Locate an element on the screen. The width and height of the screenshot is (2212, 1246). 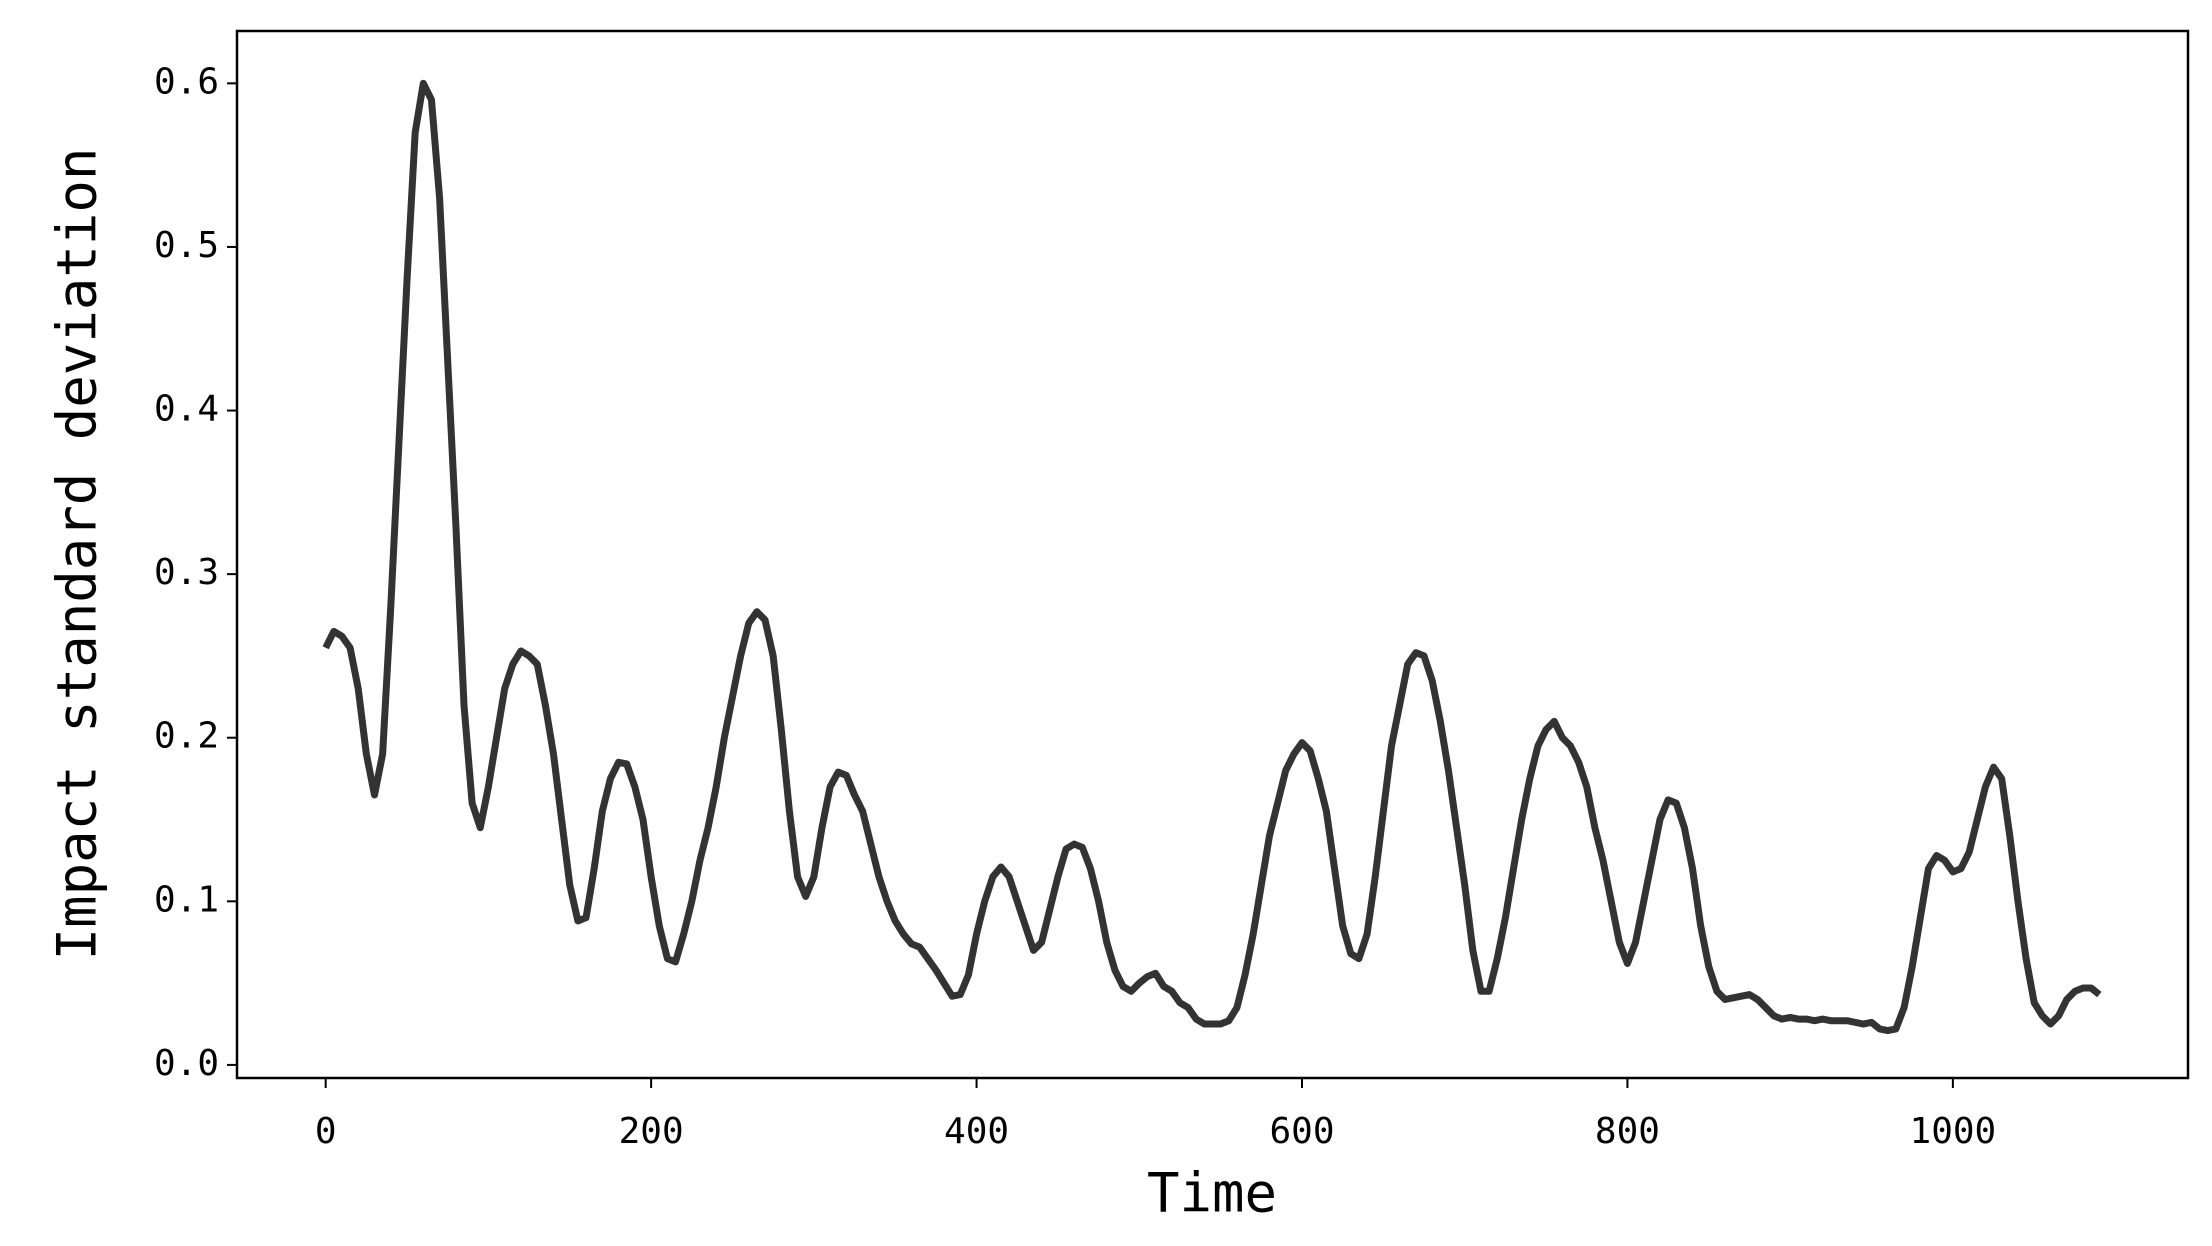
y-tick-label: 0.5 is located at coordinates (186, 245).